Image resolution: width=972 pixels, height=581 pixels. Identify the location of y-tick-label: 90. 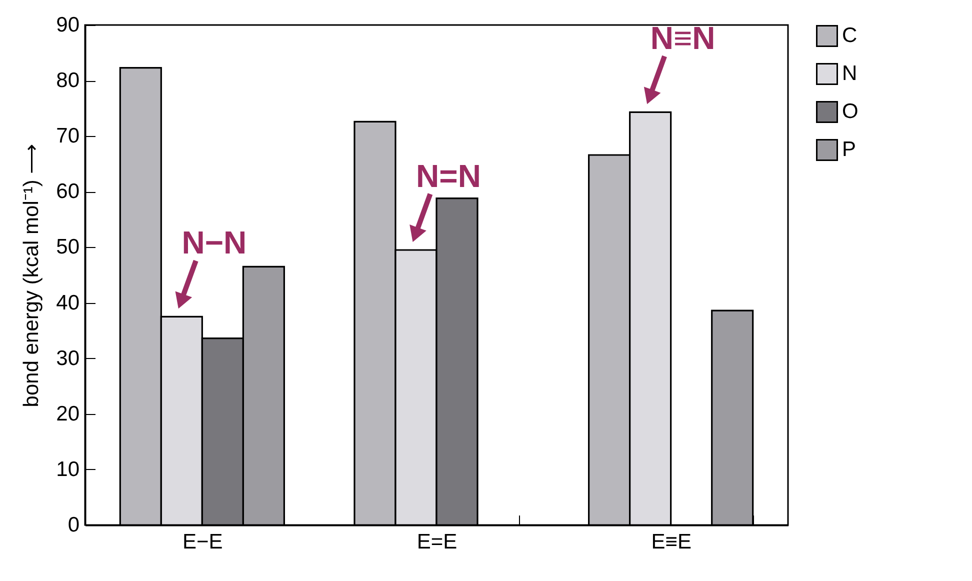
(68, 25).